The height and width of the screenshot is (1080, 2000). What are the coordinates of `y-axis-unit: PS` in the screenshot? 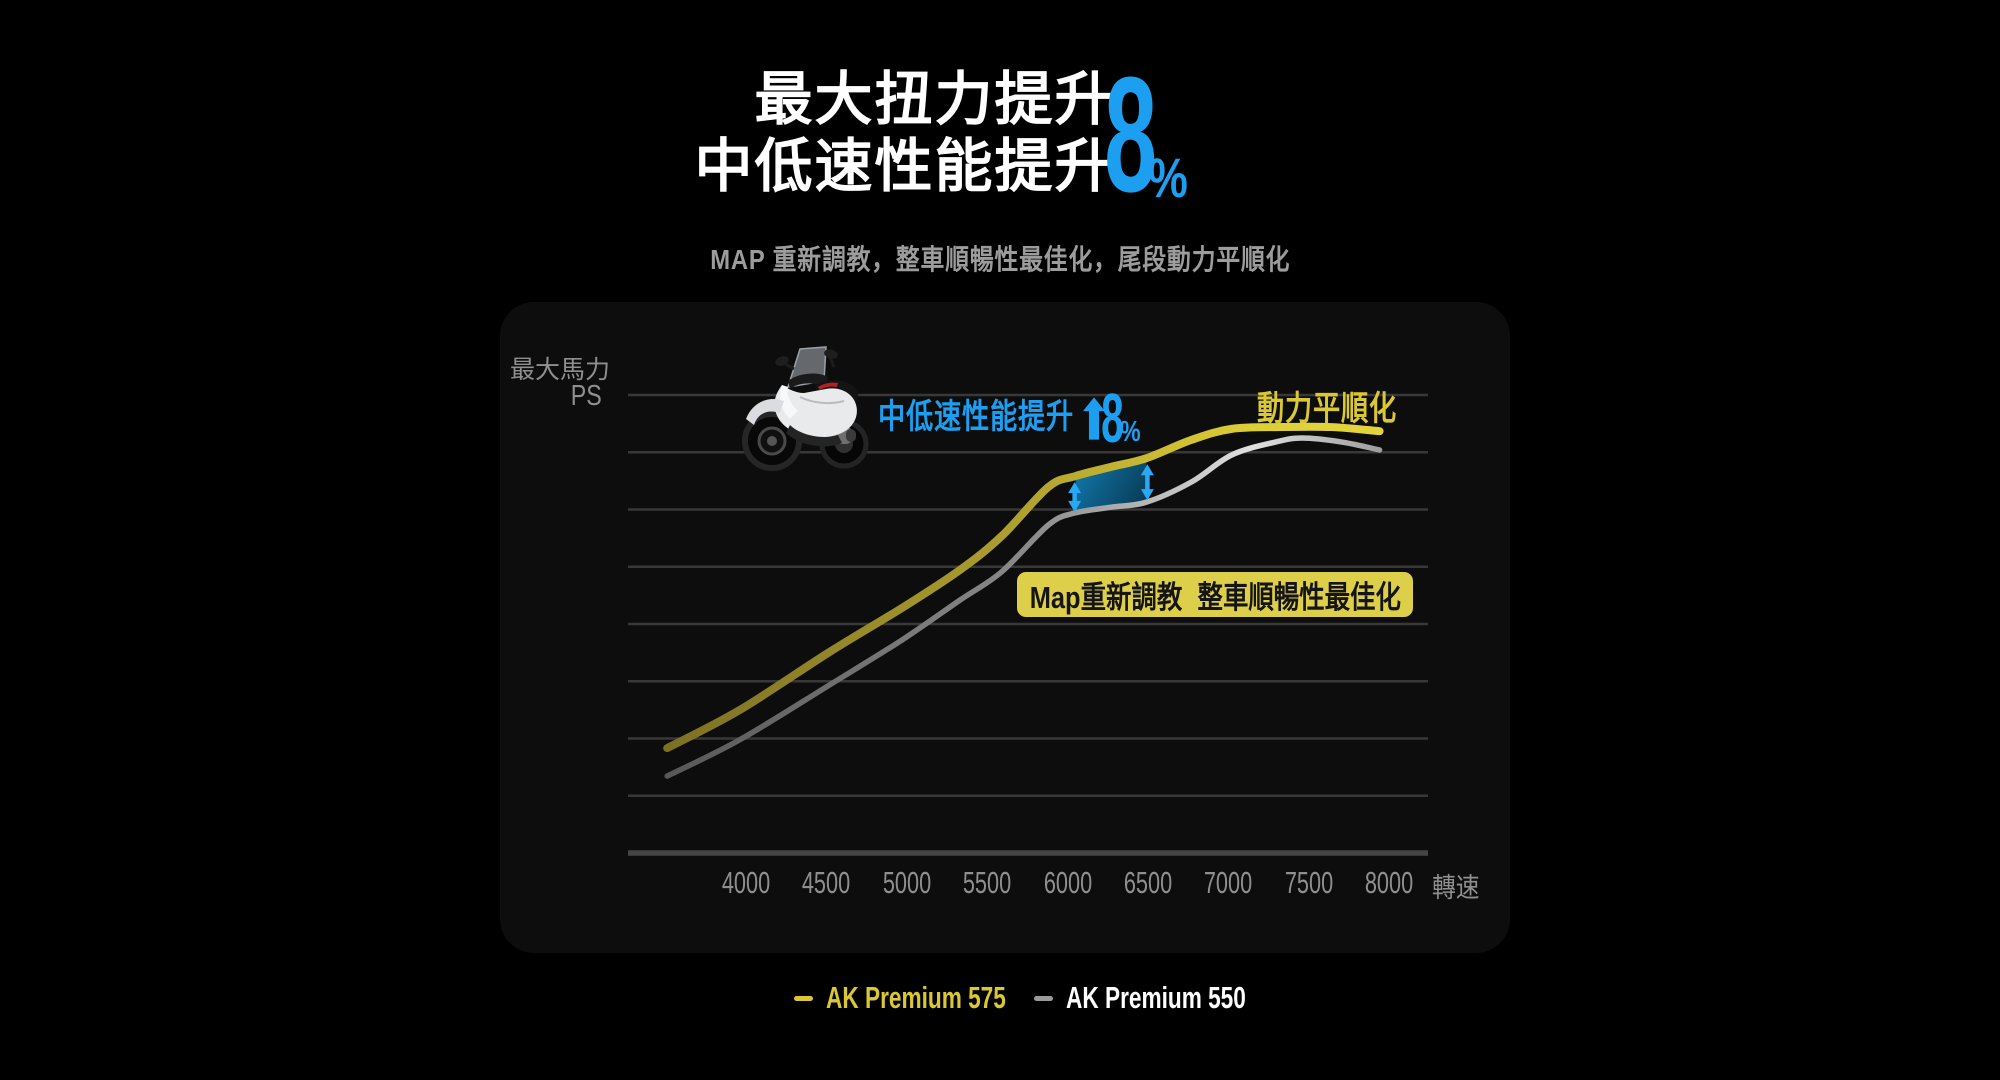 It's located at (586, 396).